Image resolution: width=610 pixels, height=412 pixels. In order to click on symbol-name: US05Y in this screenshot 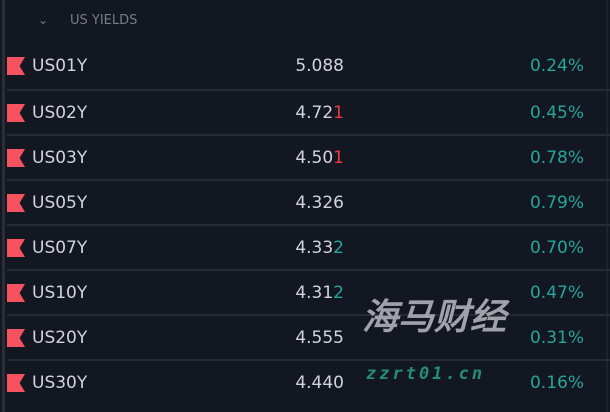, I will do `click(60, 203)`.